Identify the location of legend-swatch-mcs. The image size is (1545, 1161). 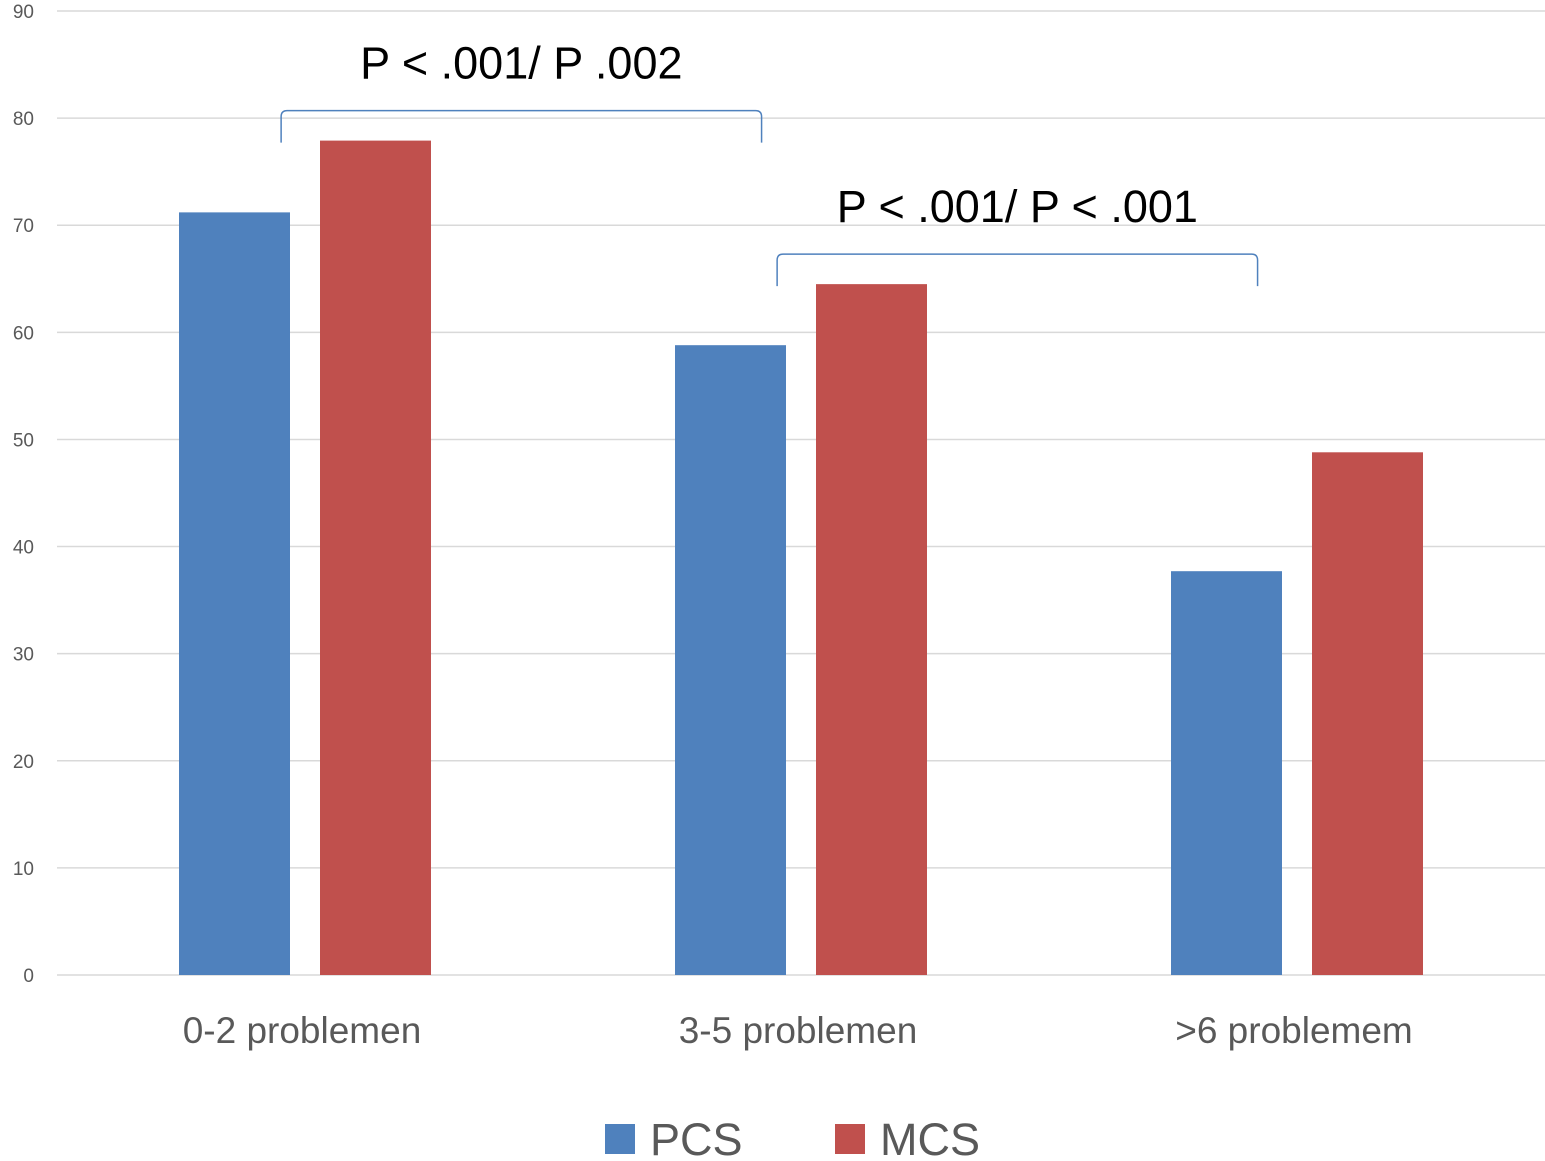
(850, 1139).